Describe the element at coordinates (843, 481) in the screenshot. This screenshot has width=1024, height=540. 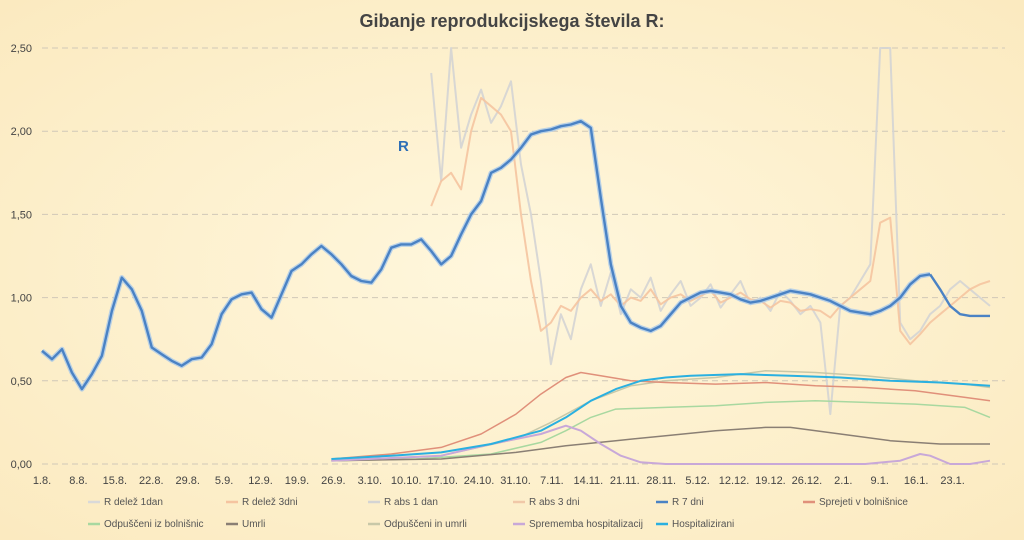
I see `x-tick-label: 2.1.` at that location.